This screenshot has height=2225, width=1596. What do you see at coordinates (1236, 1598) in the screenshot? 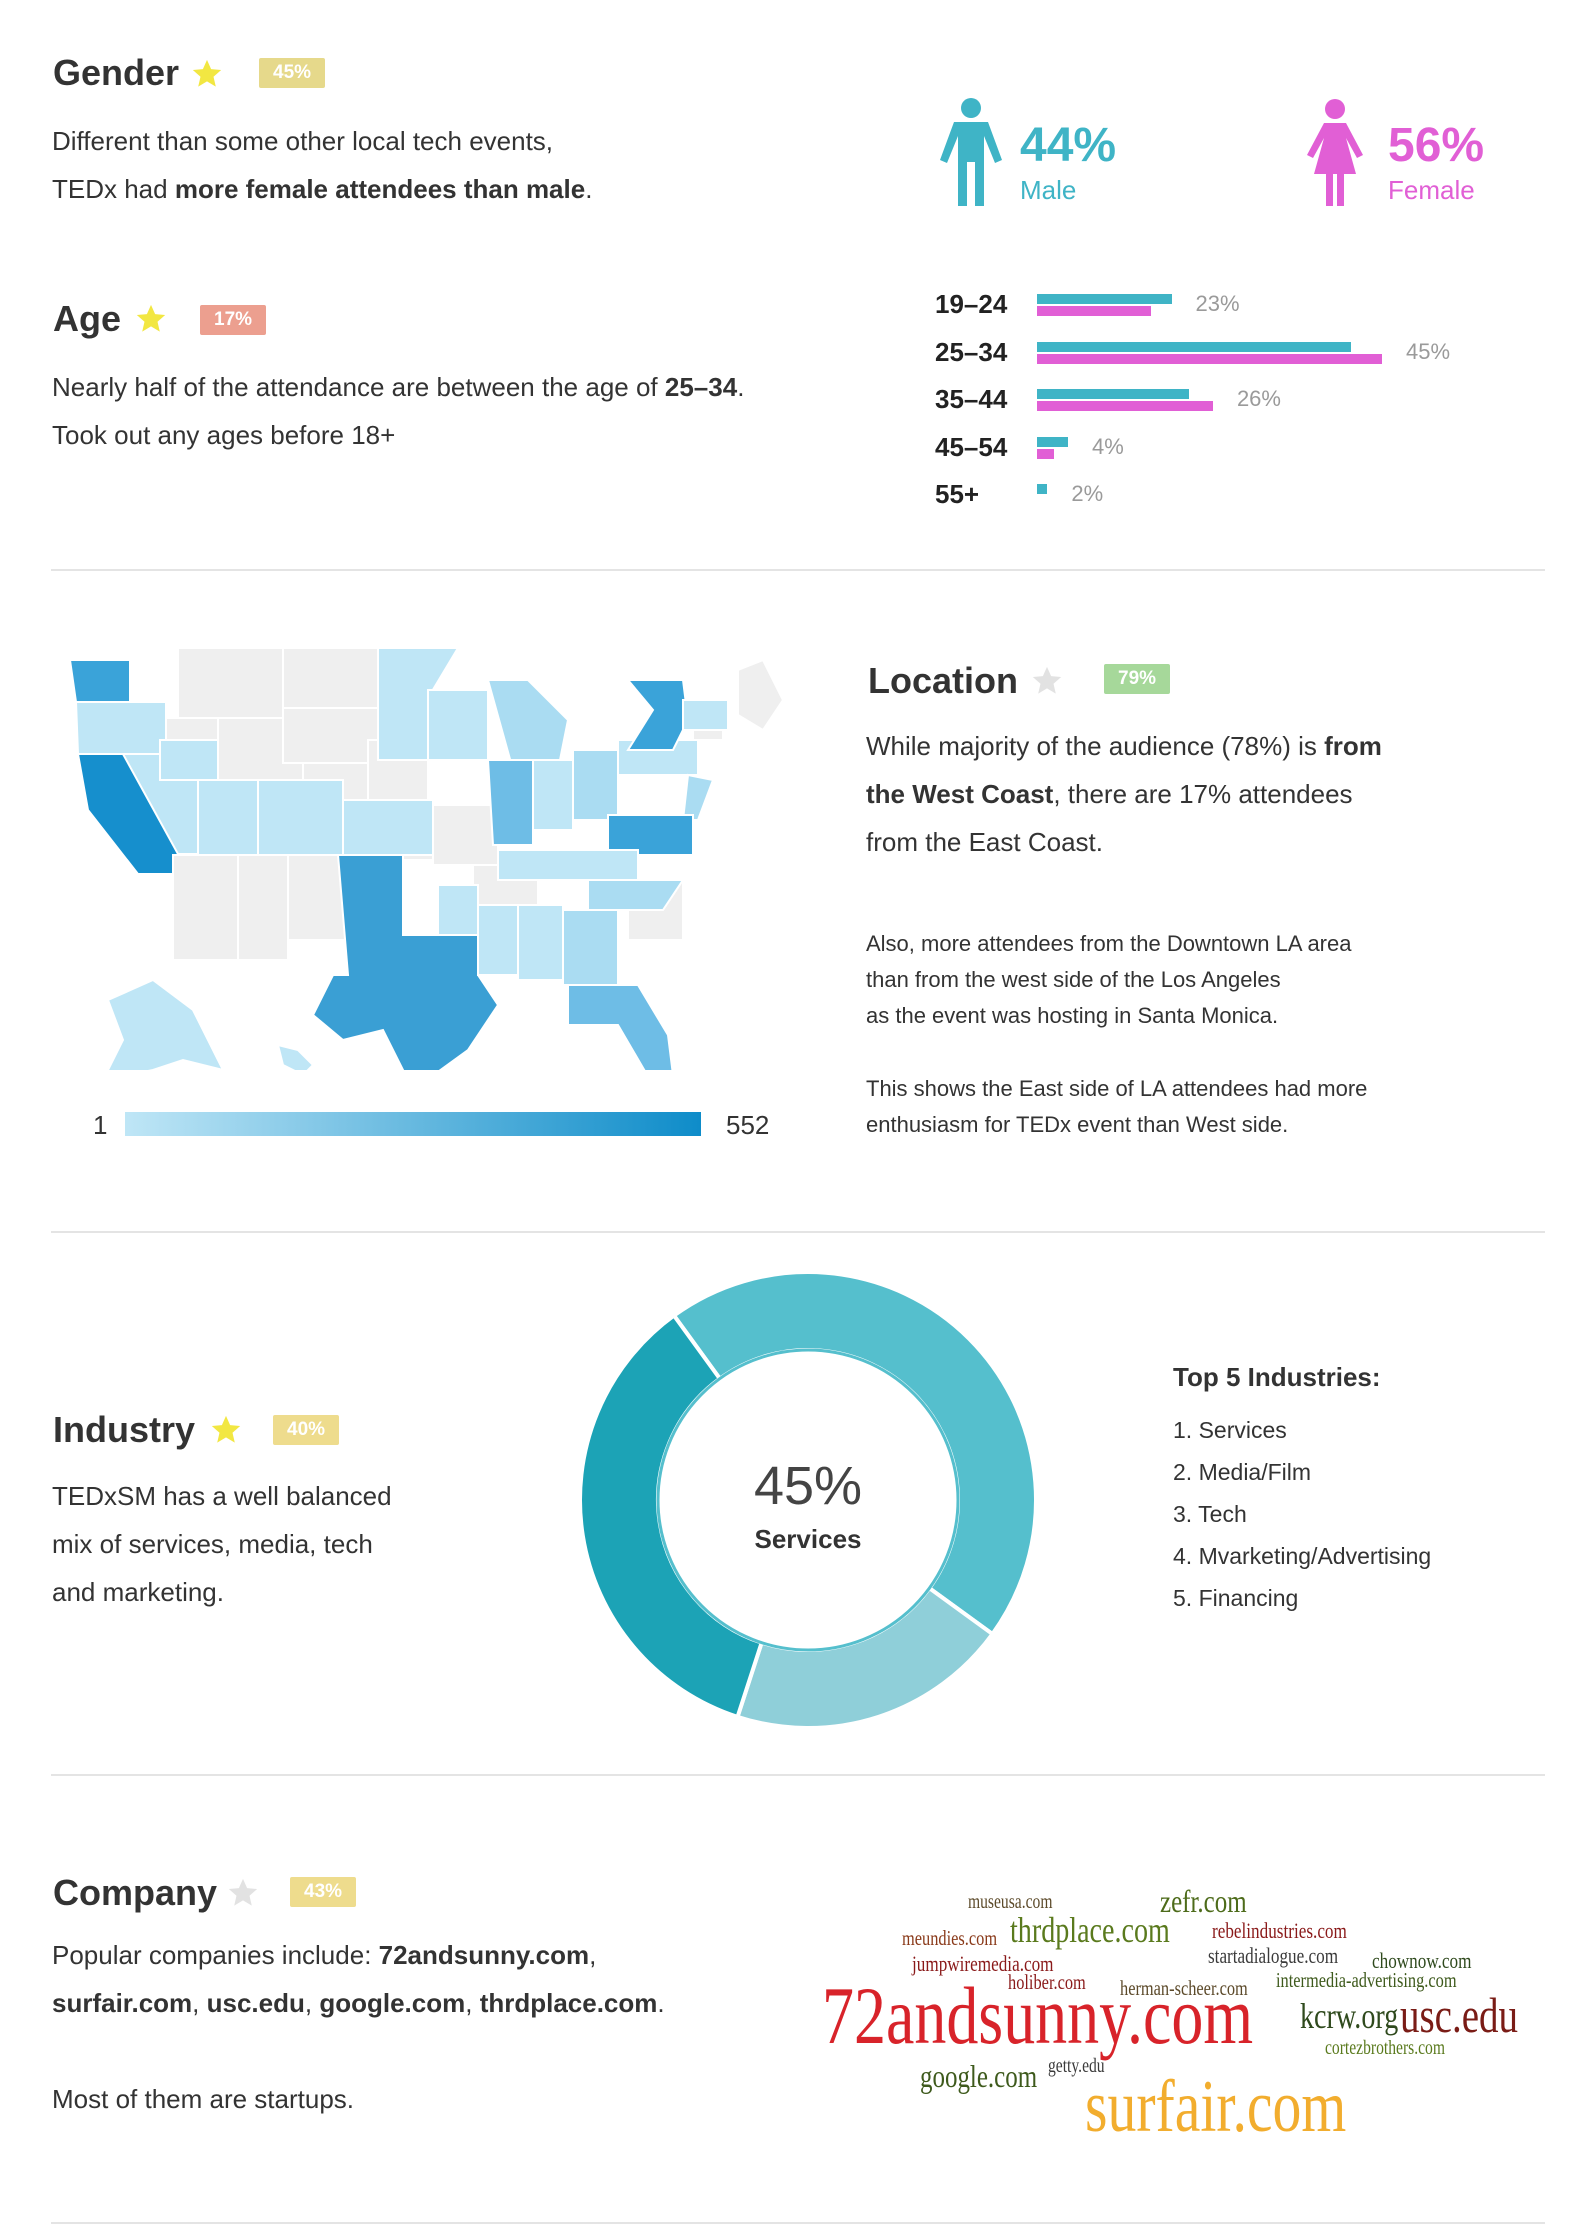
I see `industry-list-item: 5. Financing` at bounding box center [1236, 1598].